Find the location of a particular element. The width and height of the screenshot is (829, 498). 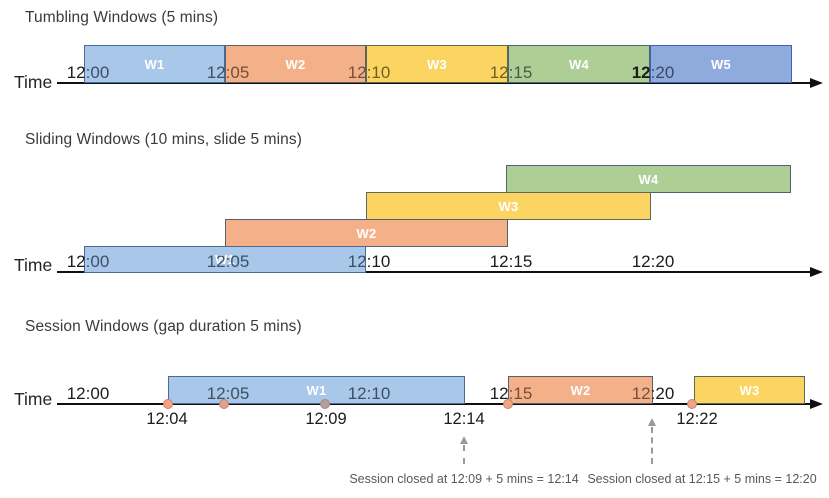

sliding-tick-label-2: 12:10 is located at coordinates (369, 261).